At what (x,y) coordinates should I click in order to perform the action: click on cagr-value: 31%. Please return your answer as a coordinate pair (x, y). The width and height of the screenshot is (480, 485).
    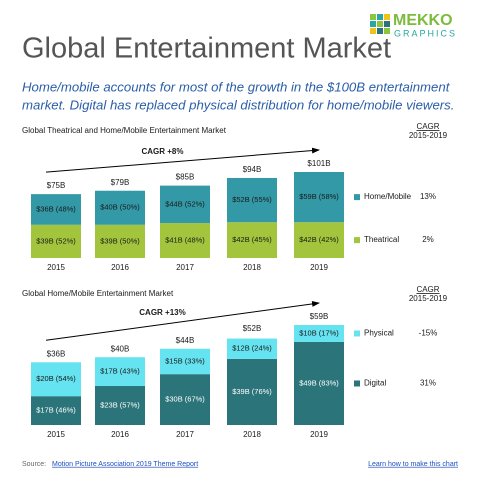
    Looking at the image, I should click on (428, 383).